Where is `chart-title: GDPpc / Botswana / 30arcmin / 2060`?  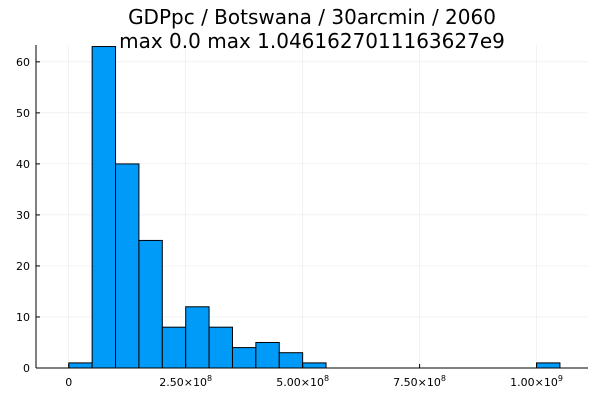 chart-title: GDPpc / Botswana / 30arcmin / 2060 is located at coordinates (312, 17).